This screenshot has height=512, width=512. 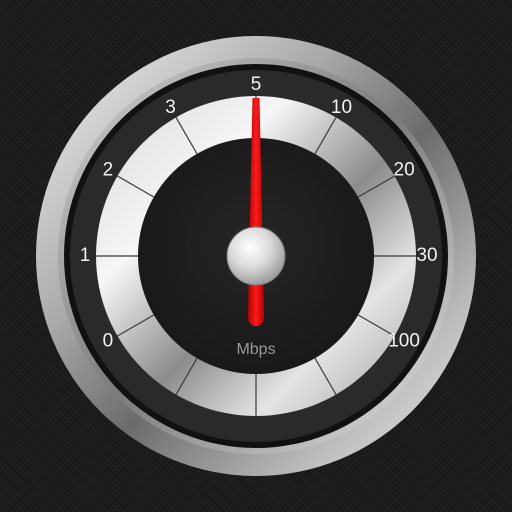 What do you see at coordinates (341, 107) in the screenshot?
I see `scale-label-10: 10` at bounding box center [341, 107].